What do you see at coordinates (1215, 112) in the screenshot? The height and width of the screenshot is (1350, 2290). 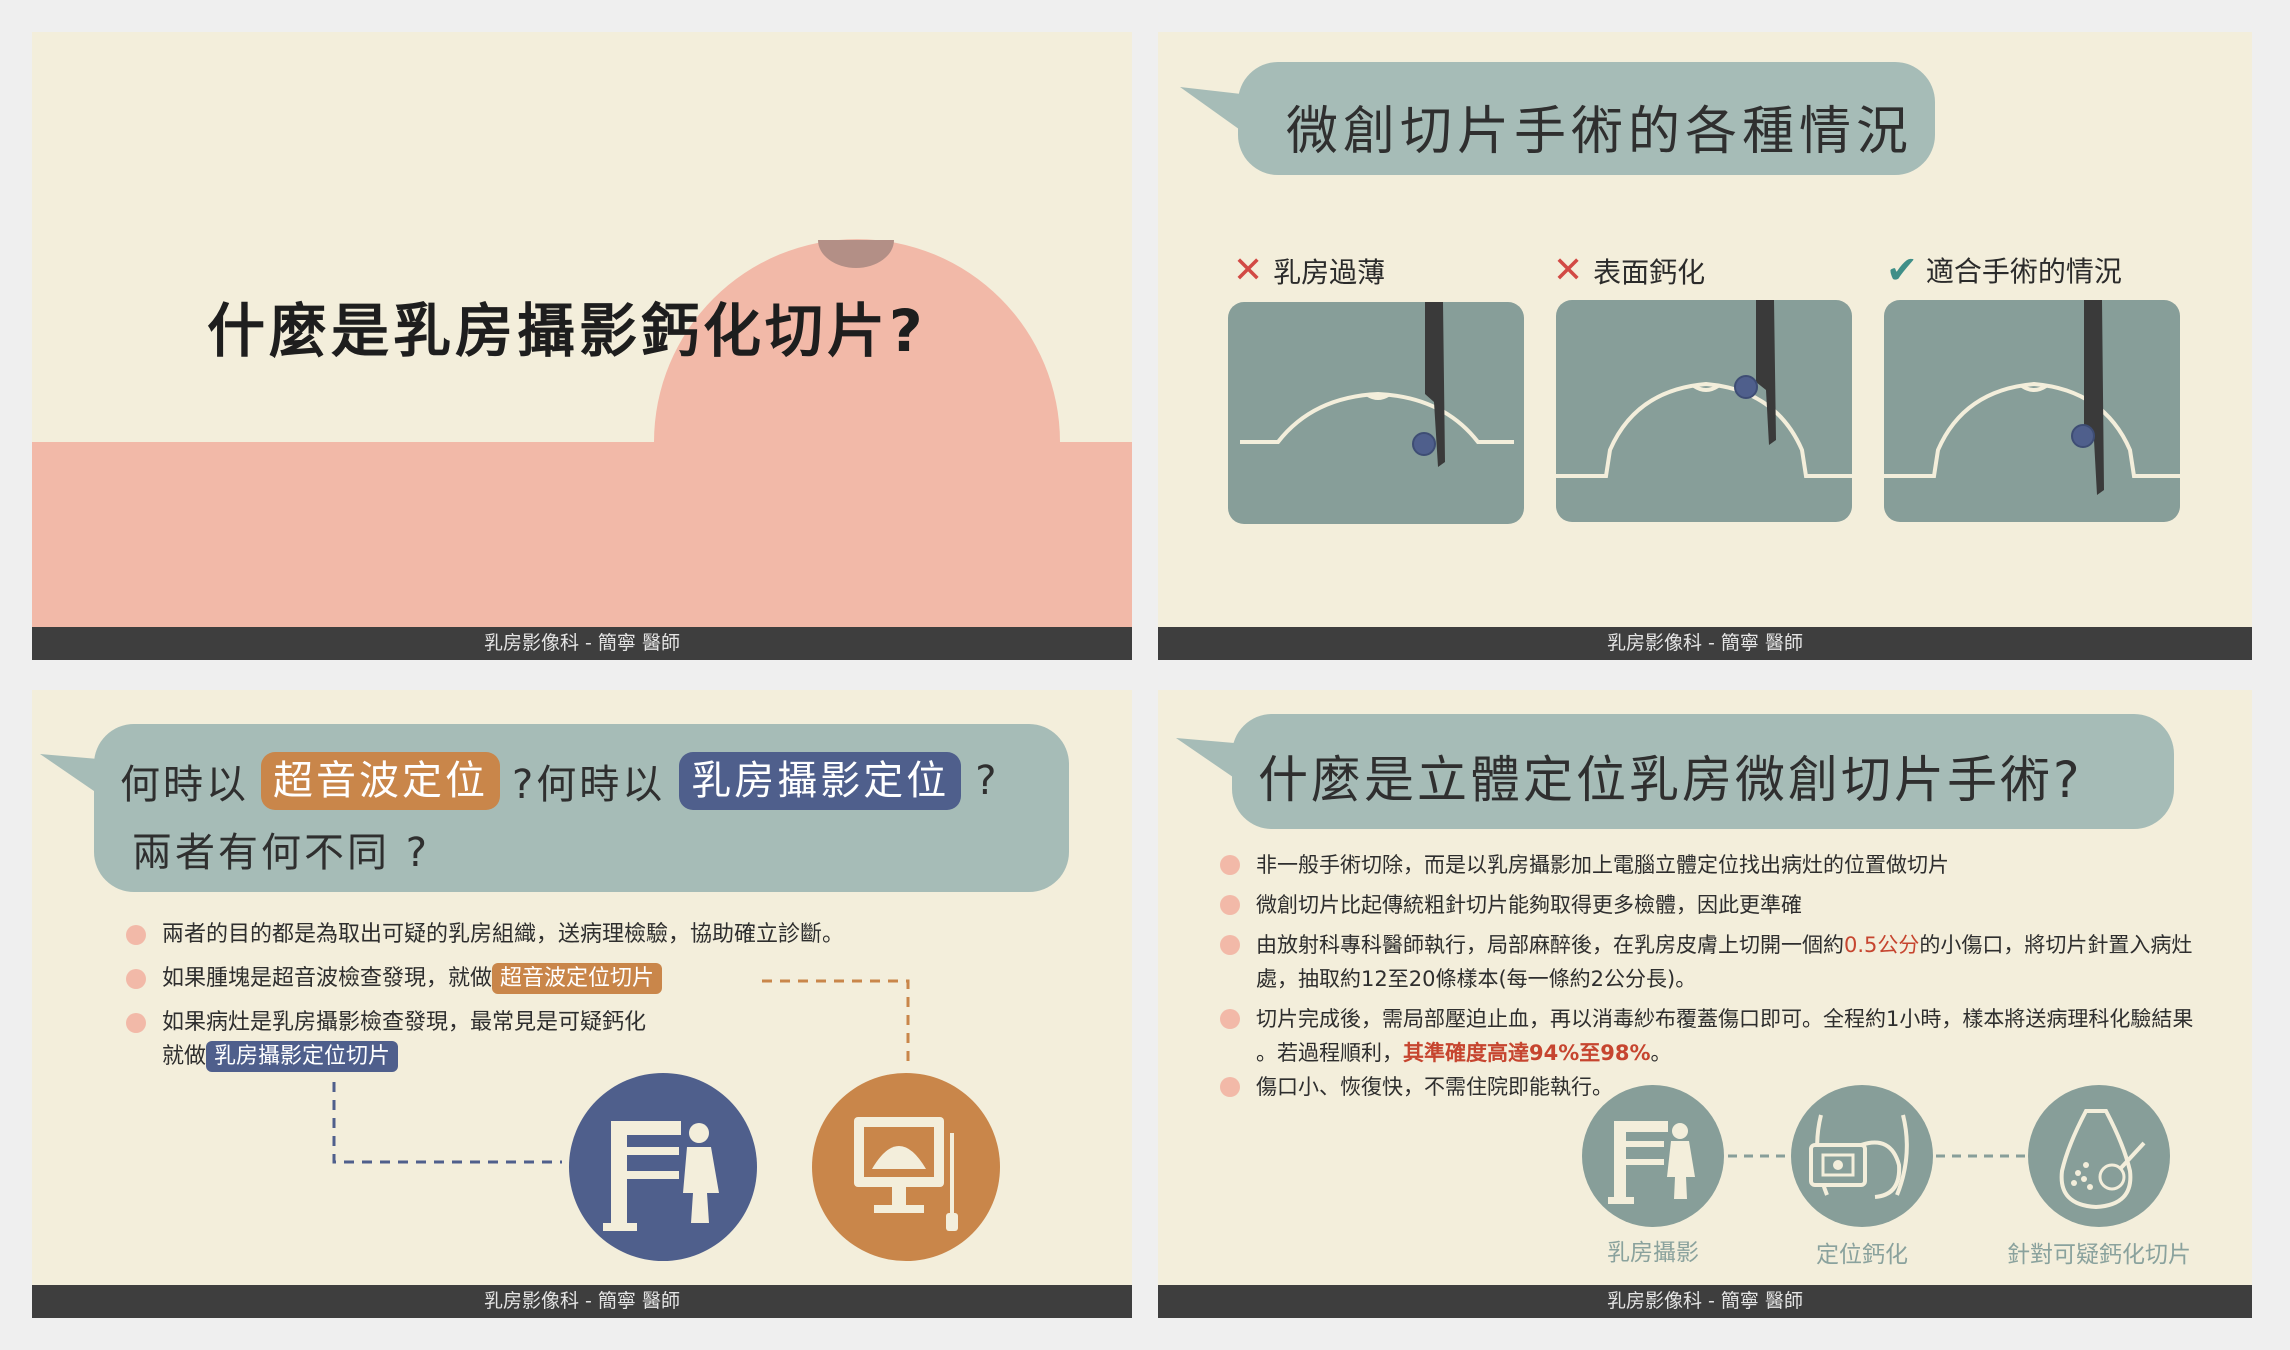 I see `slide-2-bubble-tail` at bounding box center [1215, 112].